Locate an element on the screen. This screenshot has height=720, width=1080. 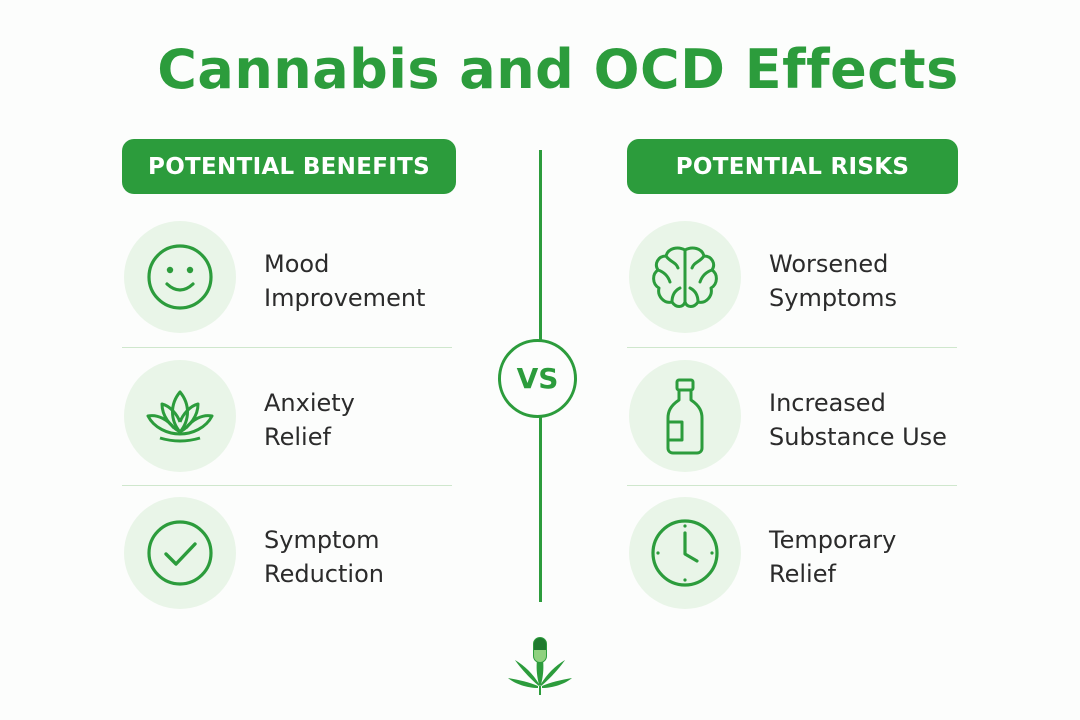
clock-icon is located at coordinates (685, 553).